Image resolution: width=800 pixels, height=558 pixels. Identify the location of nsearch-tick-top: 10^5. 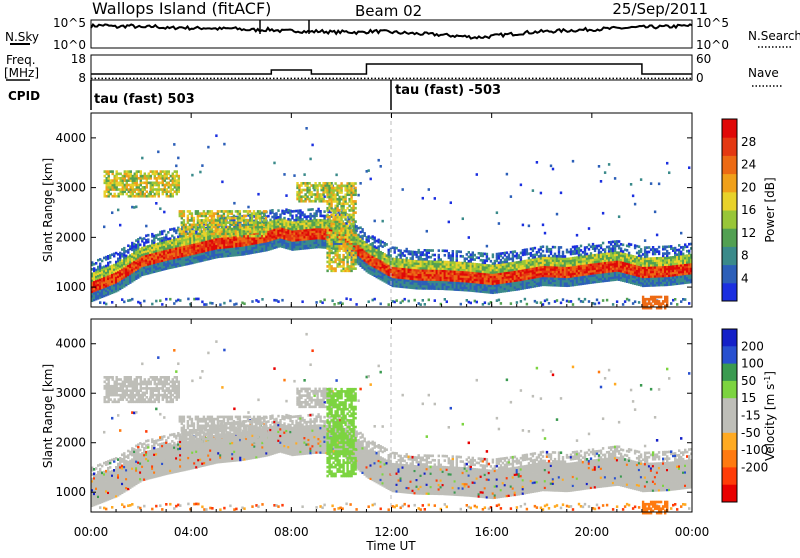
(712, 23).